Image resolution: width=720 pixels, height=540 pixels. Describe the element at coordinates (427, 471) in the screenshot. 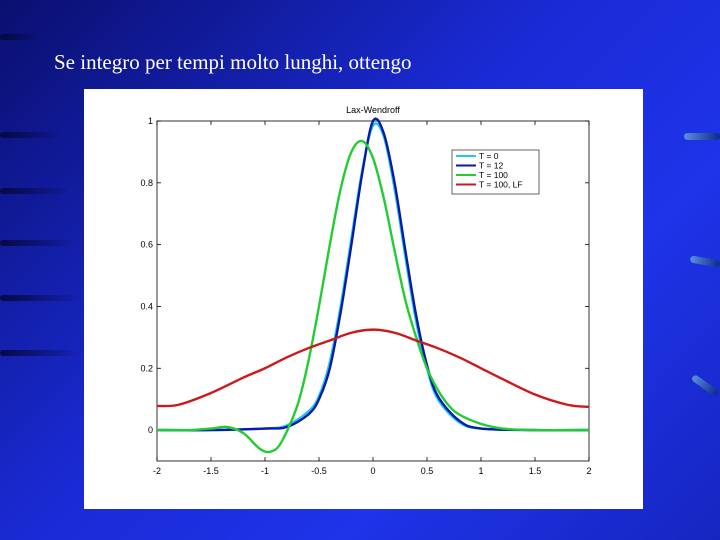

I see `x-tick-label: 0.5` at that location.